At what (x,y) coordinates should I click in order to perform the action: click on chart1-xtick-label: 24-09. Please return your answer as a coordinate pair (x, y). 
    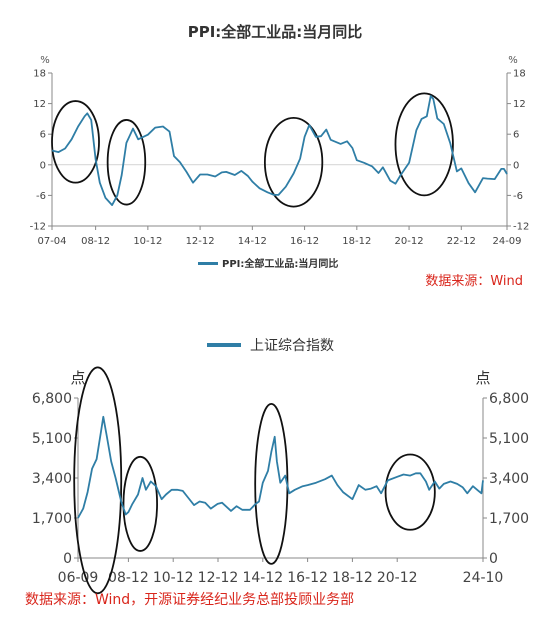
    Looking at the image, I should click on (506, 241).